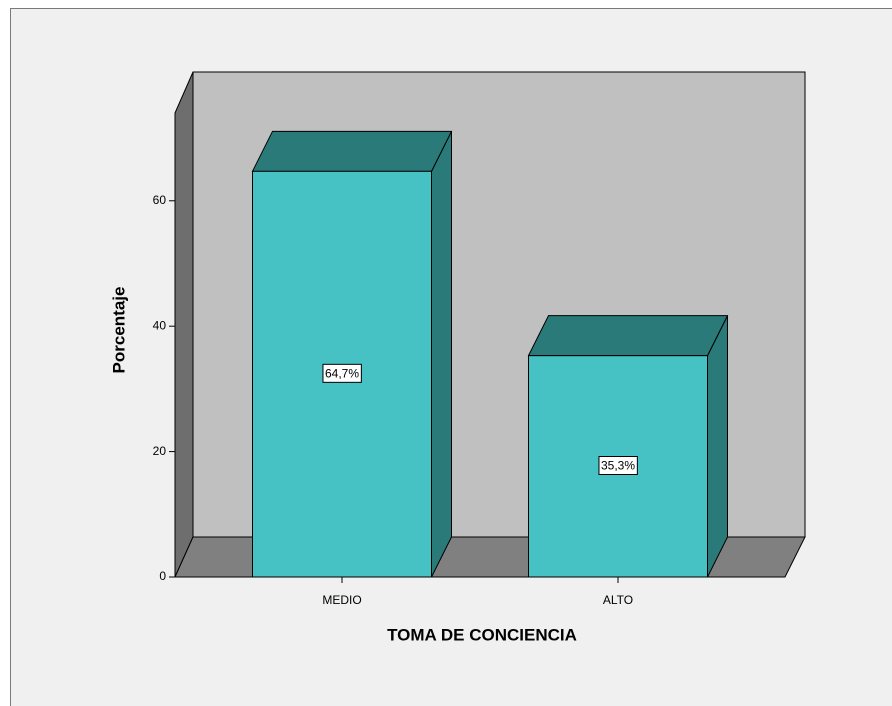  What do you see at coordinates (118, 330) in the screenshot?
I see `y-axis-label: Porcentaje` at bounding box center [118, 330].